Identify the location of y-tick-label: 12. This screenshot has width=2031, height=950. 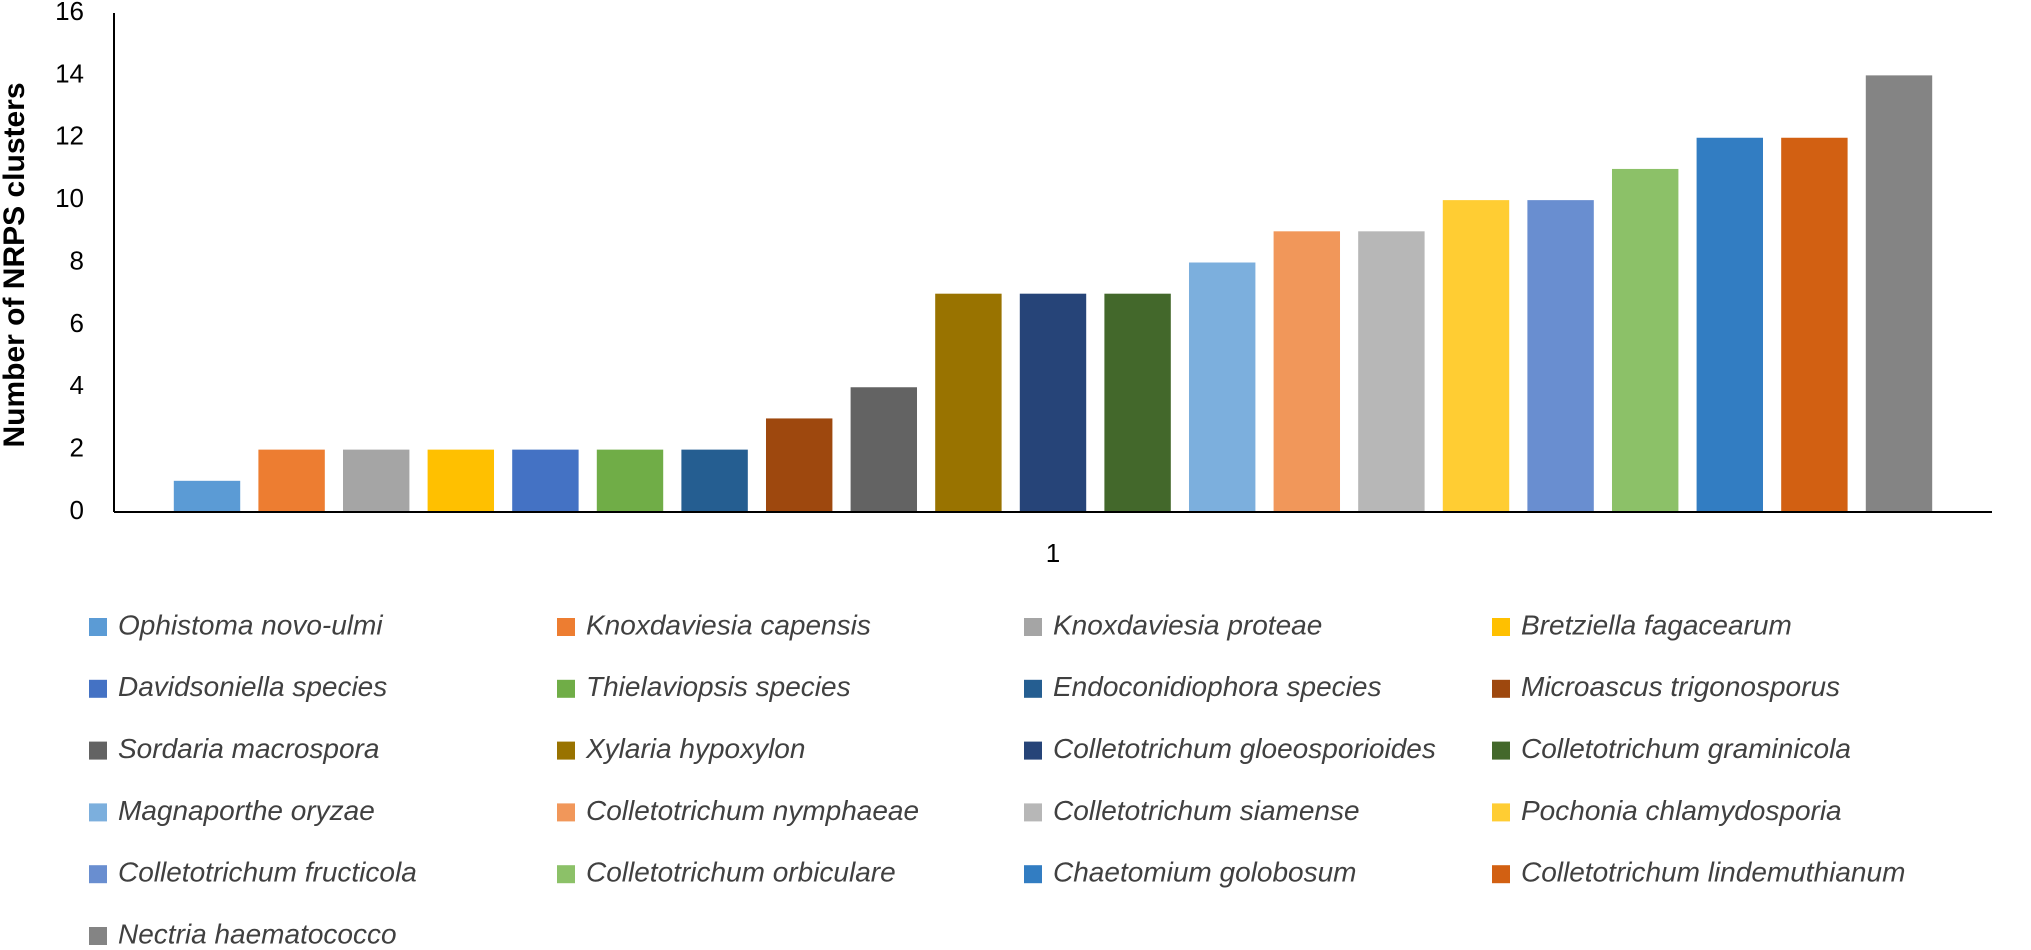
(69, 136).